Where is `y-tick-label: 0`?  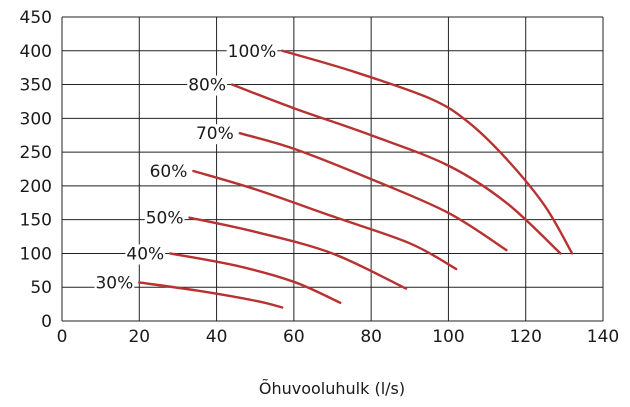
y-tick-label: 0 is located at coordinates (46, 322).